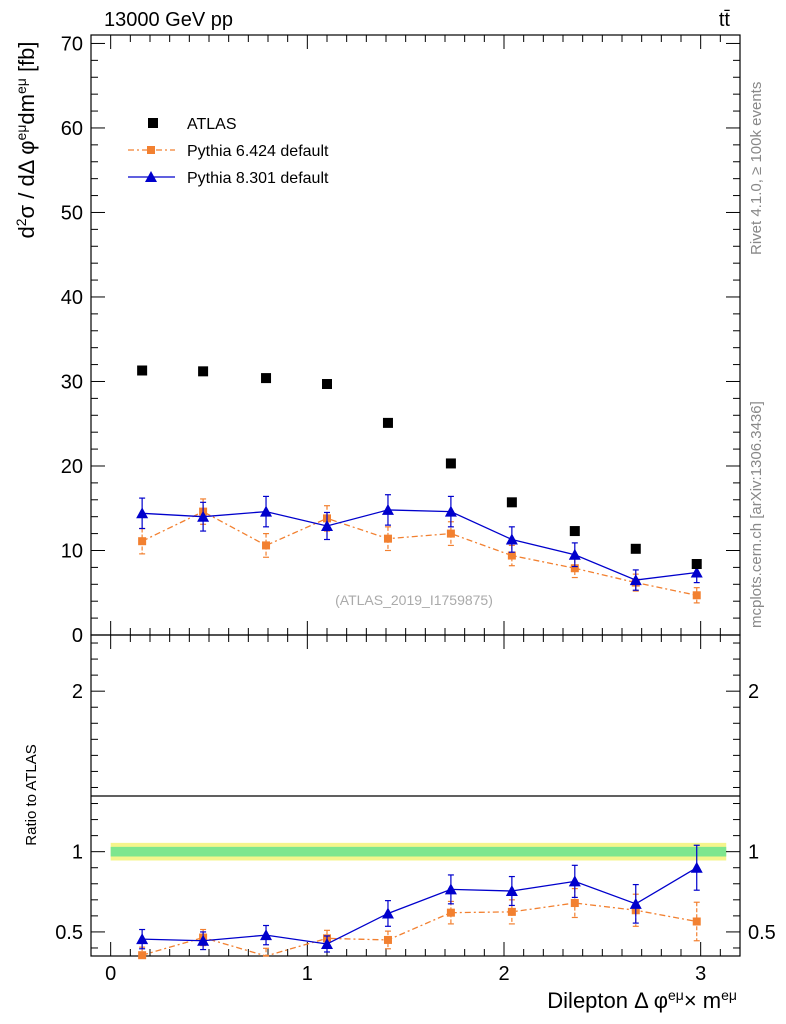 Image resolution: width=786 pixels, height=1024 pixels. Describe the element at coordinates (110, 974) in the screenshot. I see `x-tick-label: 0` at that location.